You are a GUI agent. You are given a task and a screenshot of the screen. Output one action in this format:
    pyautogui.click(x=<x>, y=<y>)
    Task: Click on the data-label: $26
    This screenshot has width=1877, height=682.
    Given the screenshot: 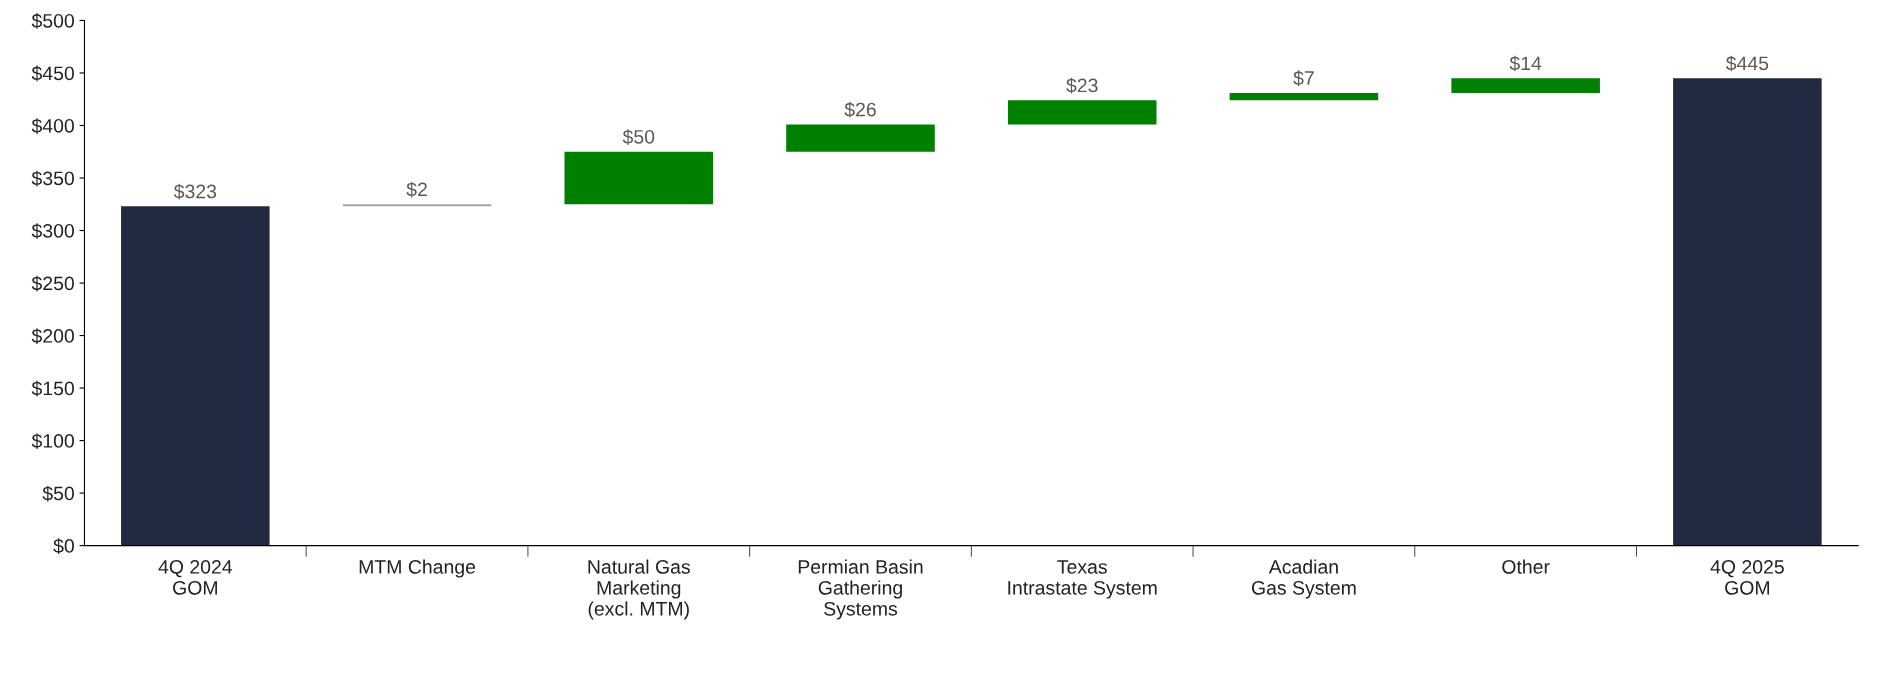 What is the action you would take?
    pyautogui.click(x=860, y=109)
    